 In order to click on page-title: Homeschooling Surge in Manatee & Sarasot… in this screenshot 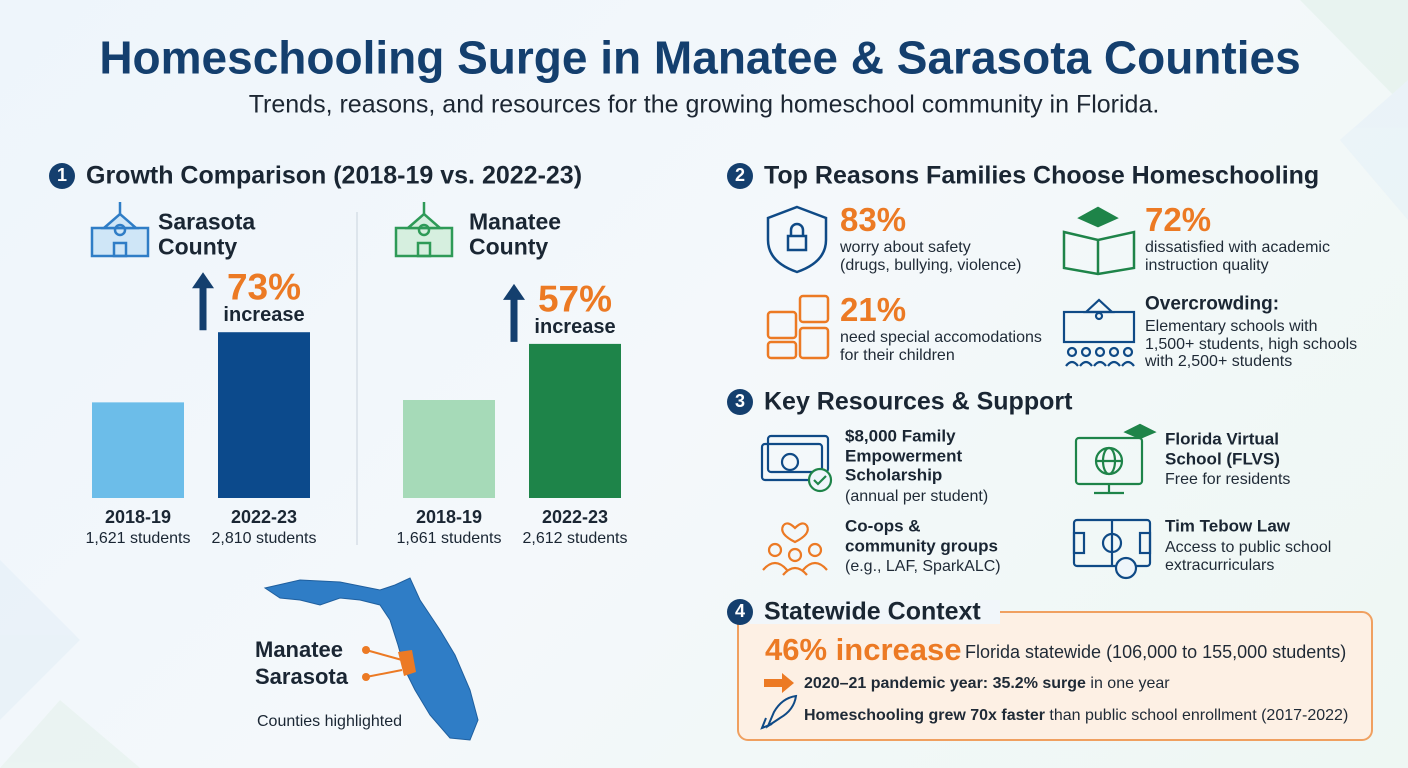, I will do `click(700, 57)`.